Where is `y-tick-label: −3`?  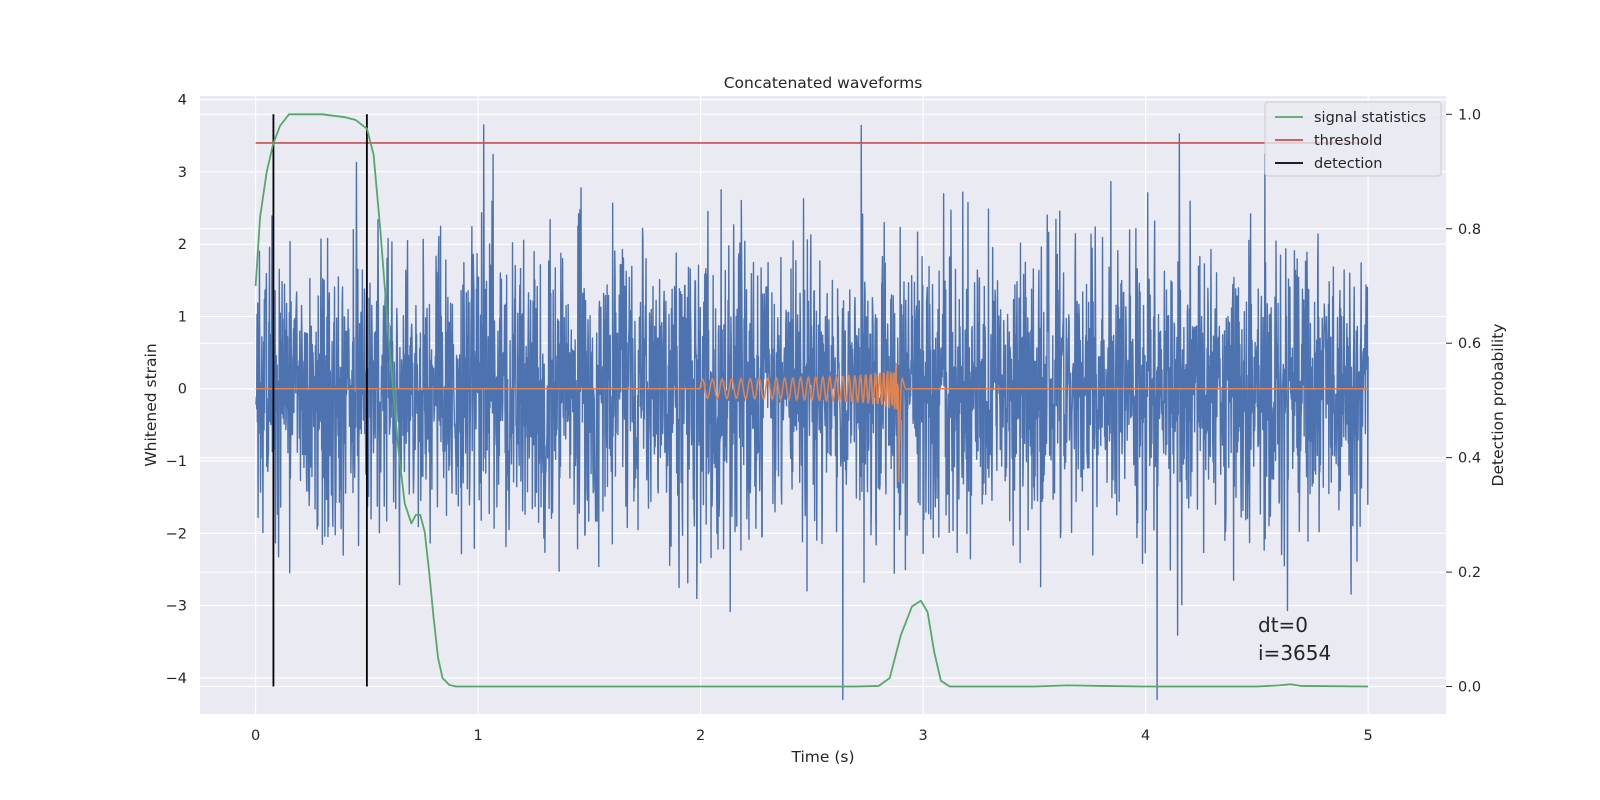
y-tick-label: −3 is located at coordinates (176, 607).